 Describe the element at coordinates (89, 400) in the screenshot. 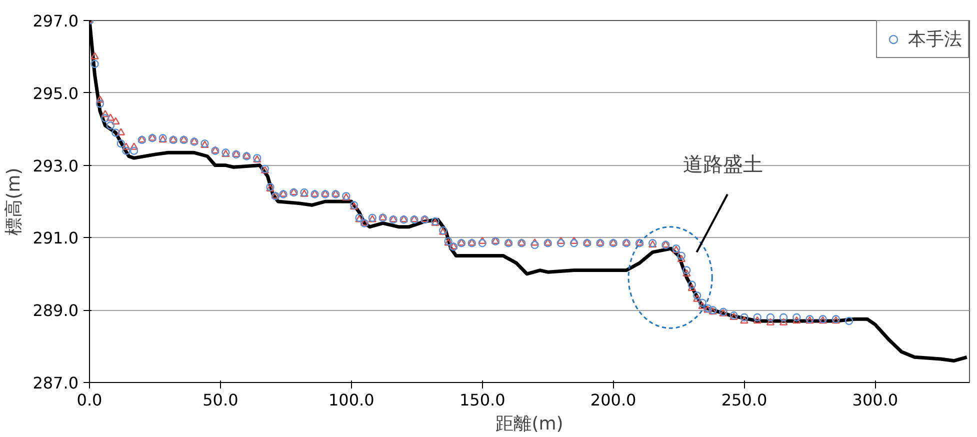

I see `x-tick-label: 0.0` at that location.